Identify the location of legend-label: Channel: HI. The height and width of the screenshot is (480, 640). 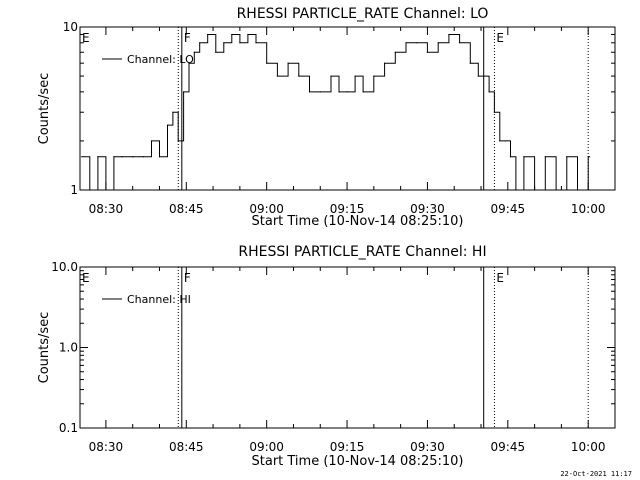
(159, 299).